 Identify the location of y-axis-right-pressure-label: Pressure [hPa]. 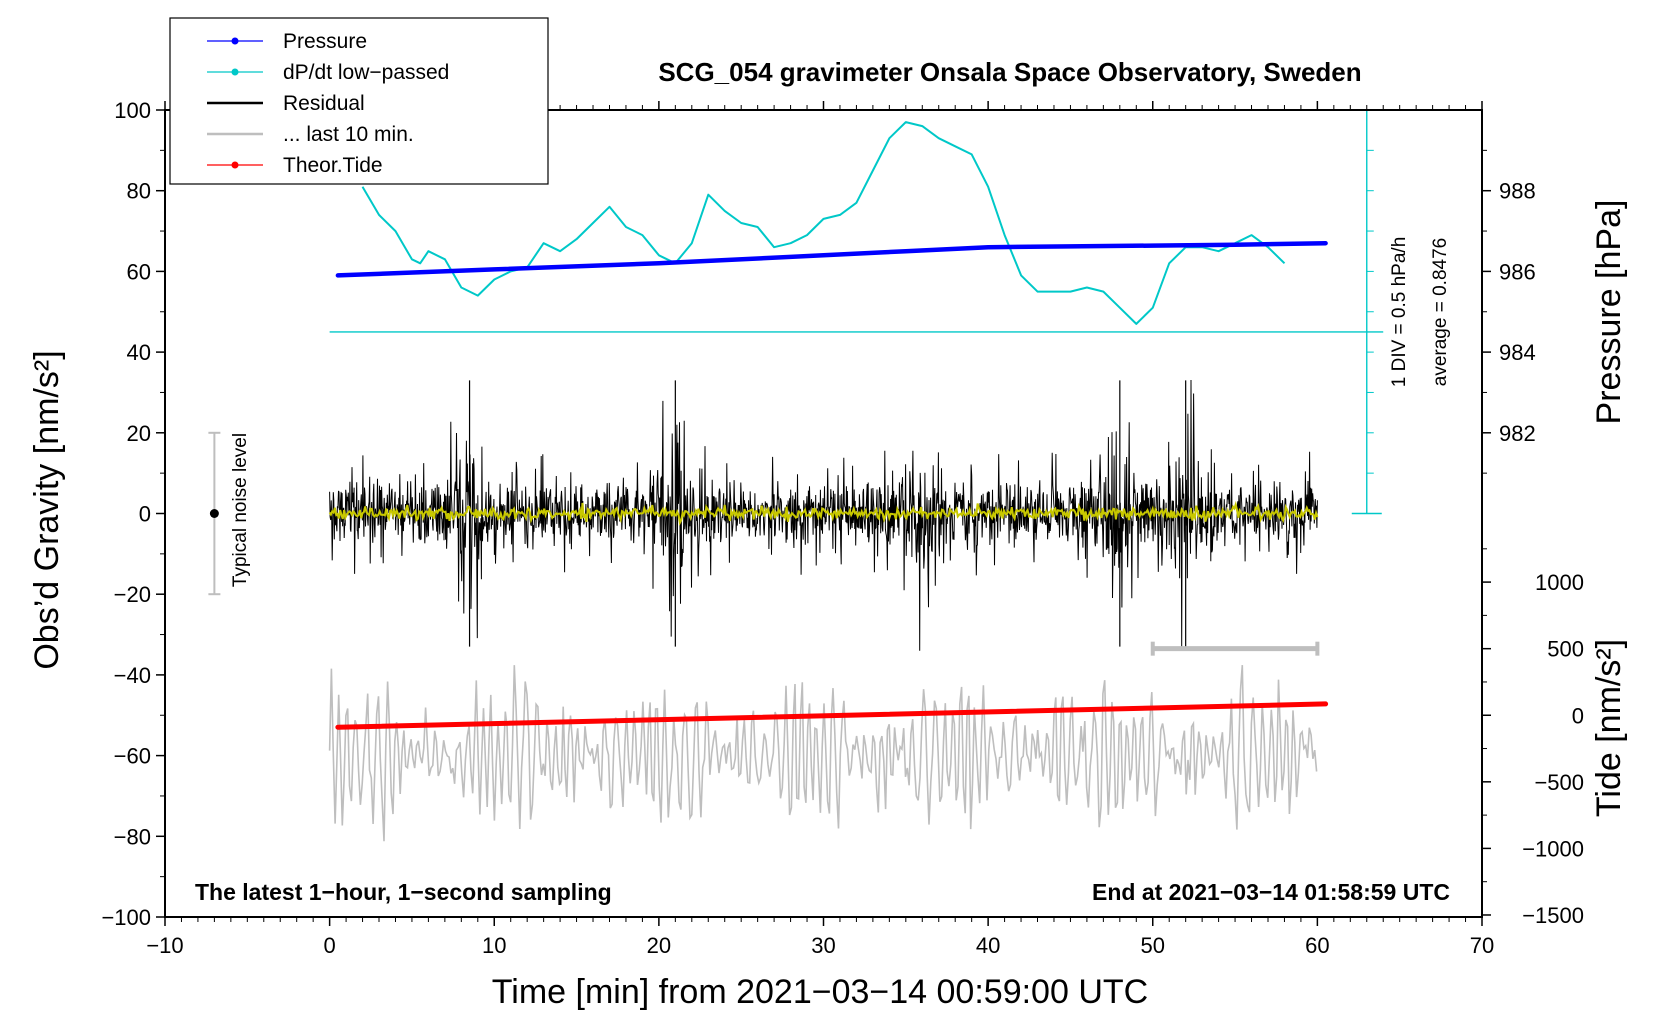
(1609, 312).